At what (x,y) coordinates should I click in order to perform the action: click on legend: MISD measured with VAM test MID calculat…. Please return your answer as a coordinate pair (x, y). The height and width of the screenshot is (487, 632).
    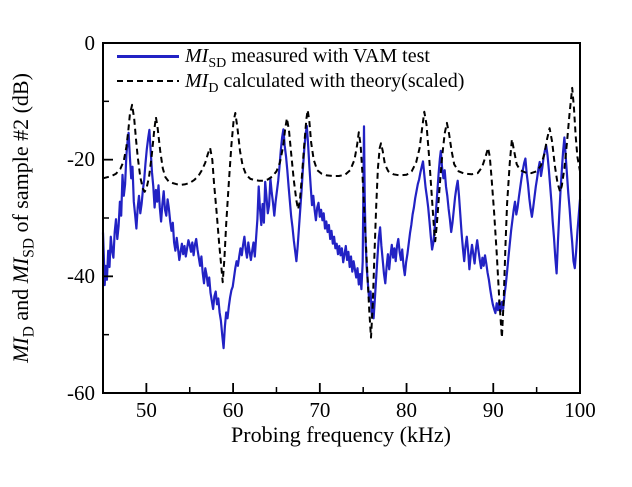
    Looking at the image, I should click on (291, 70).